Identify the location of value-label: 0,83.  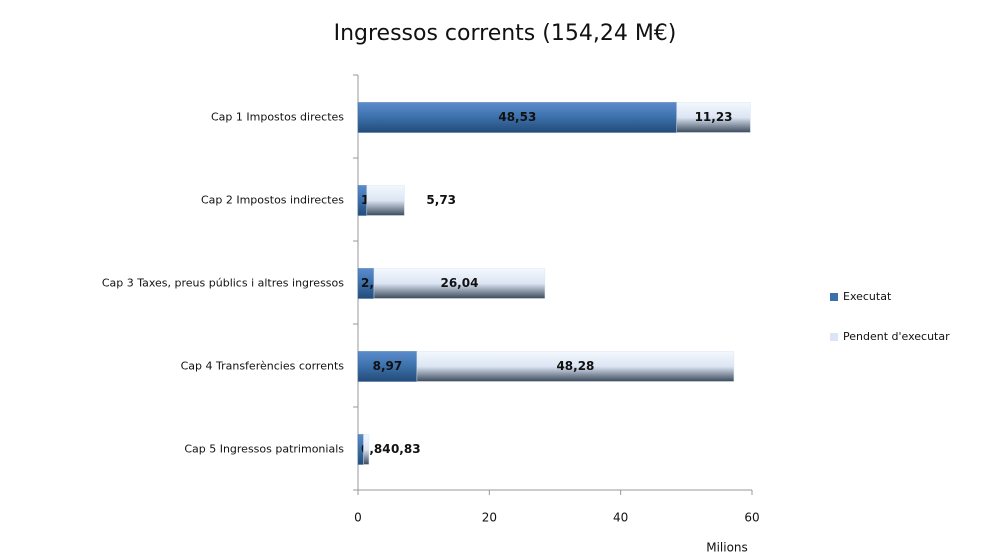
(406, 449).